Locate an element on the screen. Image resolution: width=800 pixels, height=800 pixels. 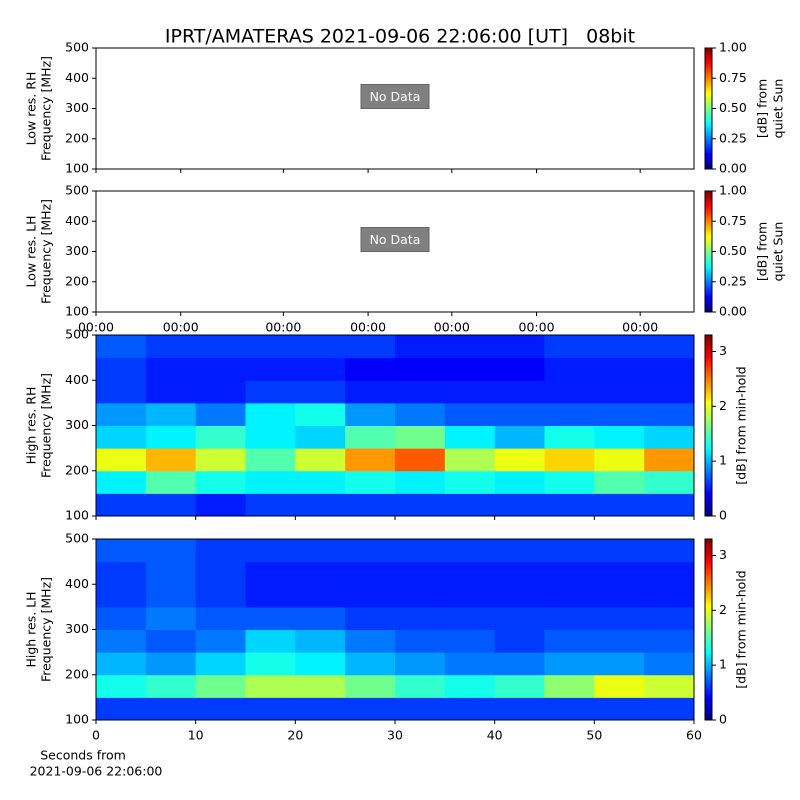
colorbar-tick-label: 1.00 is located at coordinates (733, 47).